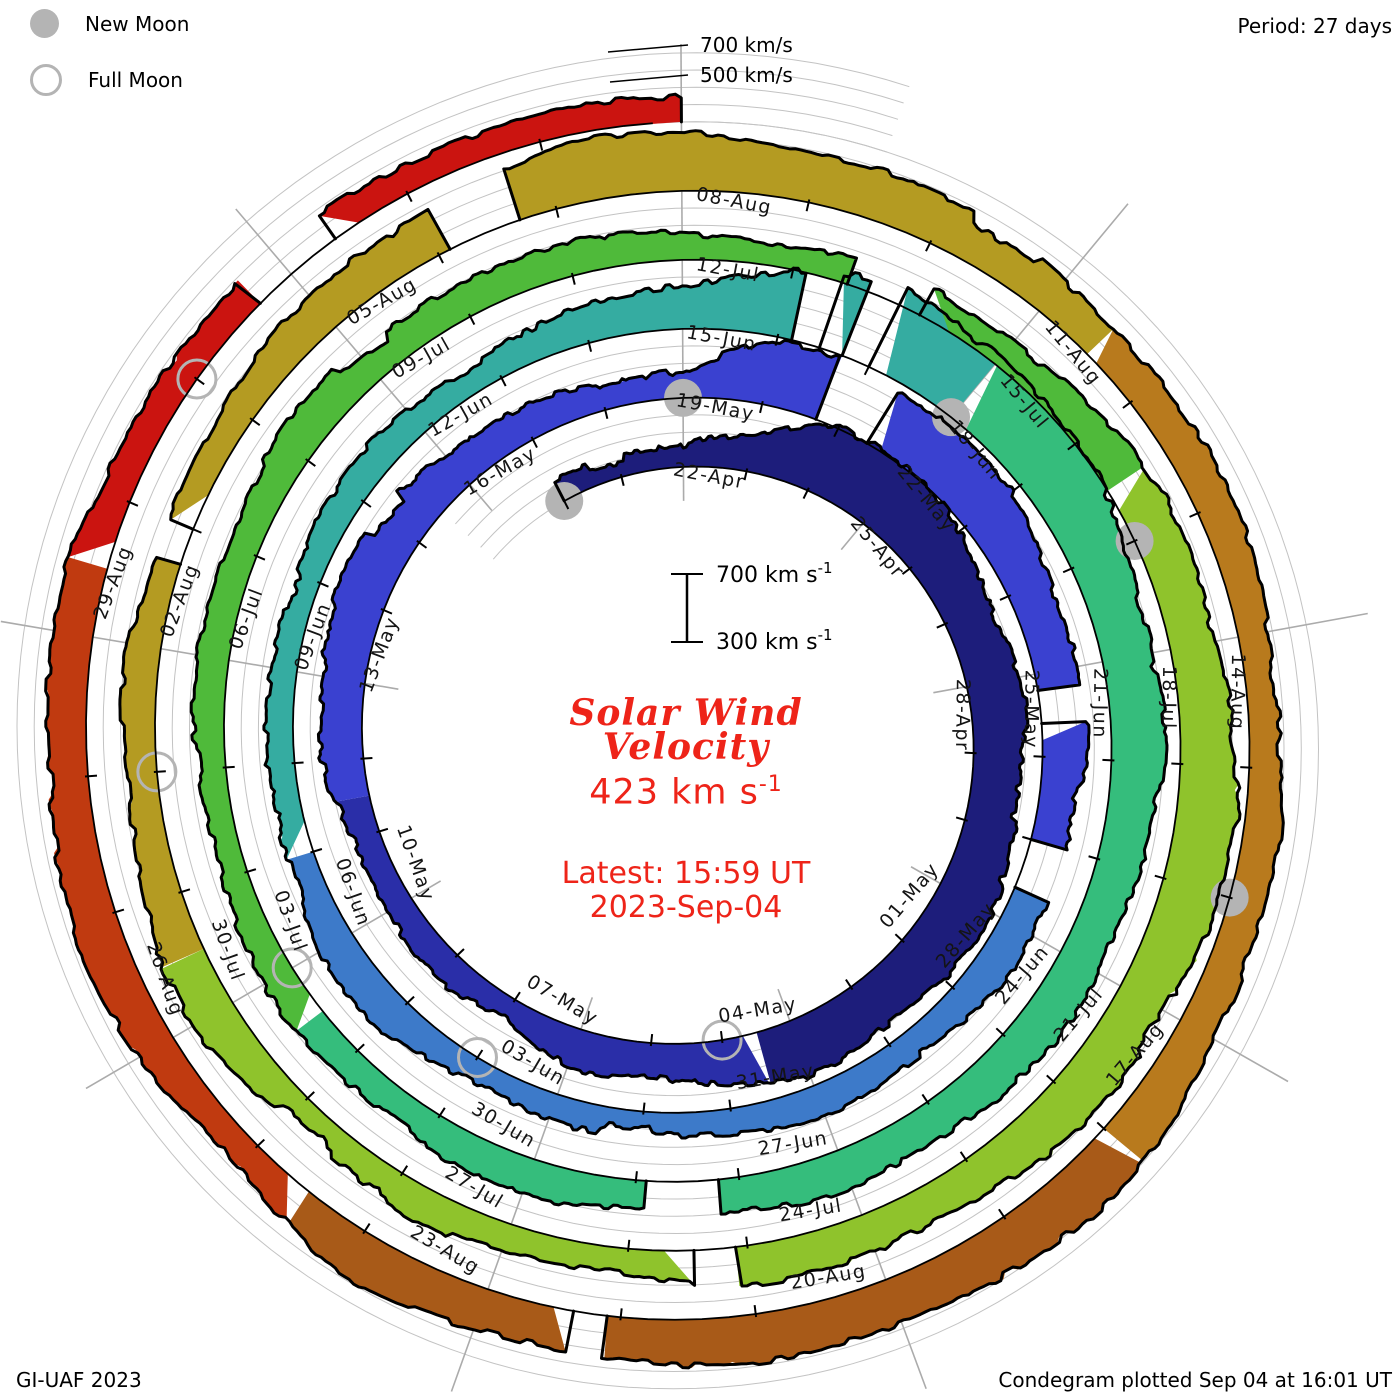  I want to click on svg-text: 28-Apr, so click(962, 715).